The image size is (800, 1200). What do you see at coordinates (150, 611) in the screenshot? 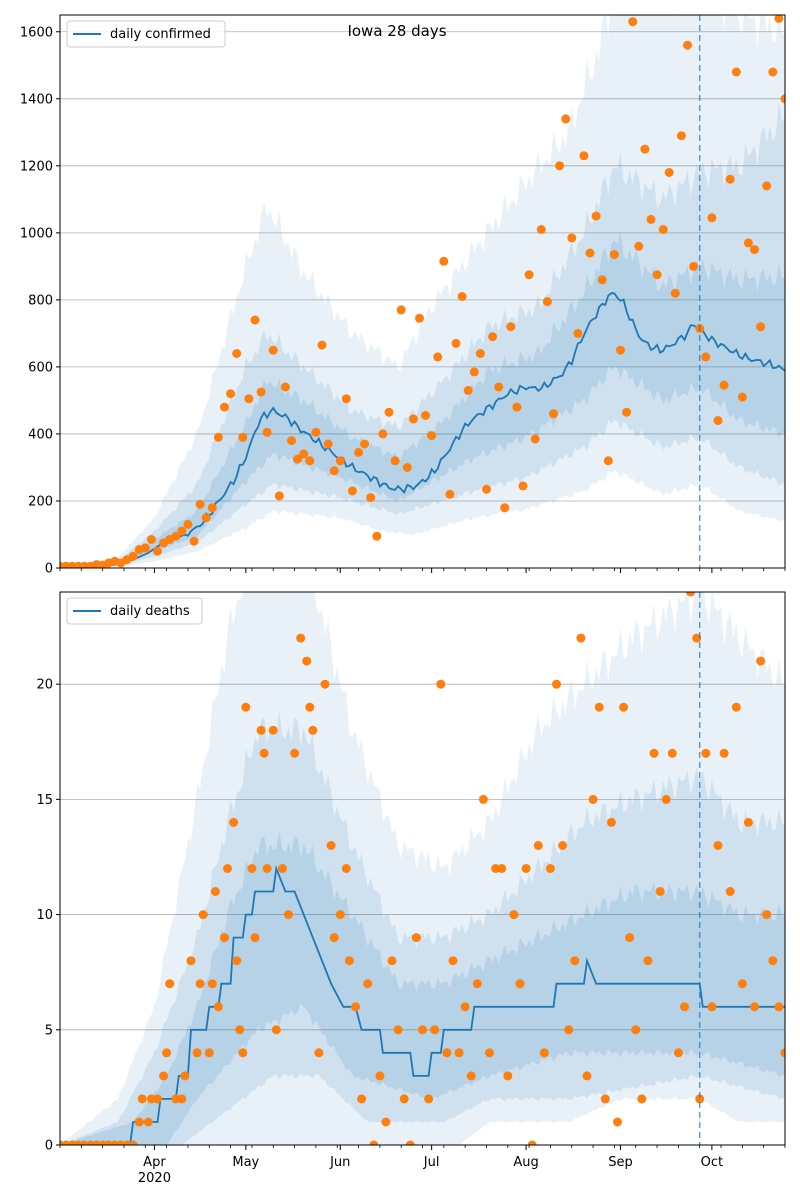
I see `legend-label-daily-deaths: daily deaths` at bounding box center [150, 611].